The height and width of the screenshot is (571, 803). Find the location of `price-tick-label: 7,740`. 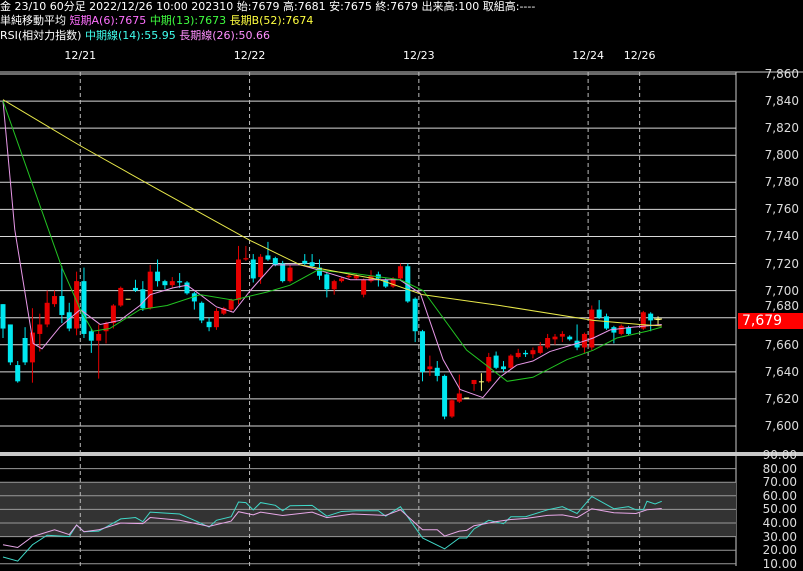

price-tick-label: 7,740 is located at coordinates (781, 236).